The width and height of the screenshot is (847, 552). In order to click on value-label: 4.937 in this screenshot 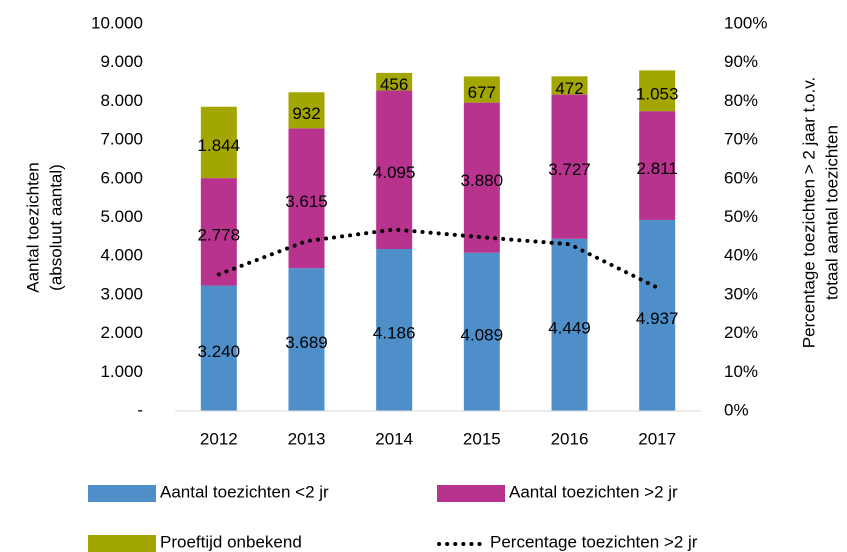, I will do `click(657, 318)`.